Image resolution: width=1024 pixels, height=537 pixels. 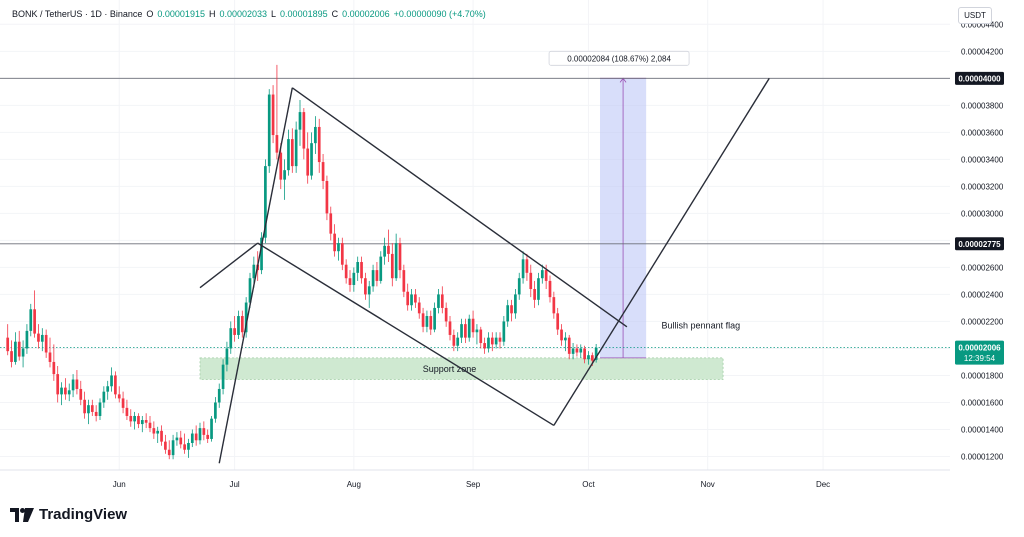 What do you see at coordinates (982, 24) in the screenshot?
I see `y-tick-label: 0.00004400` at bounding box center [982, 24].